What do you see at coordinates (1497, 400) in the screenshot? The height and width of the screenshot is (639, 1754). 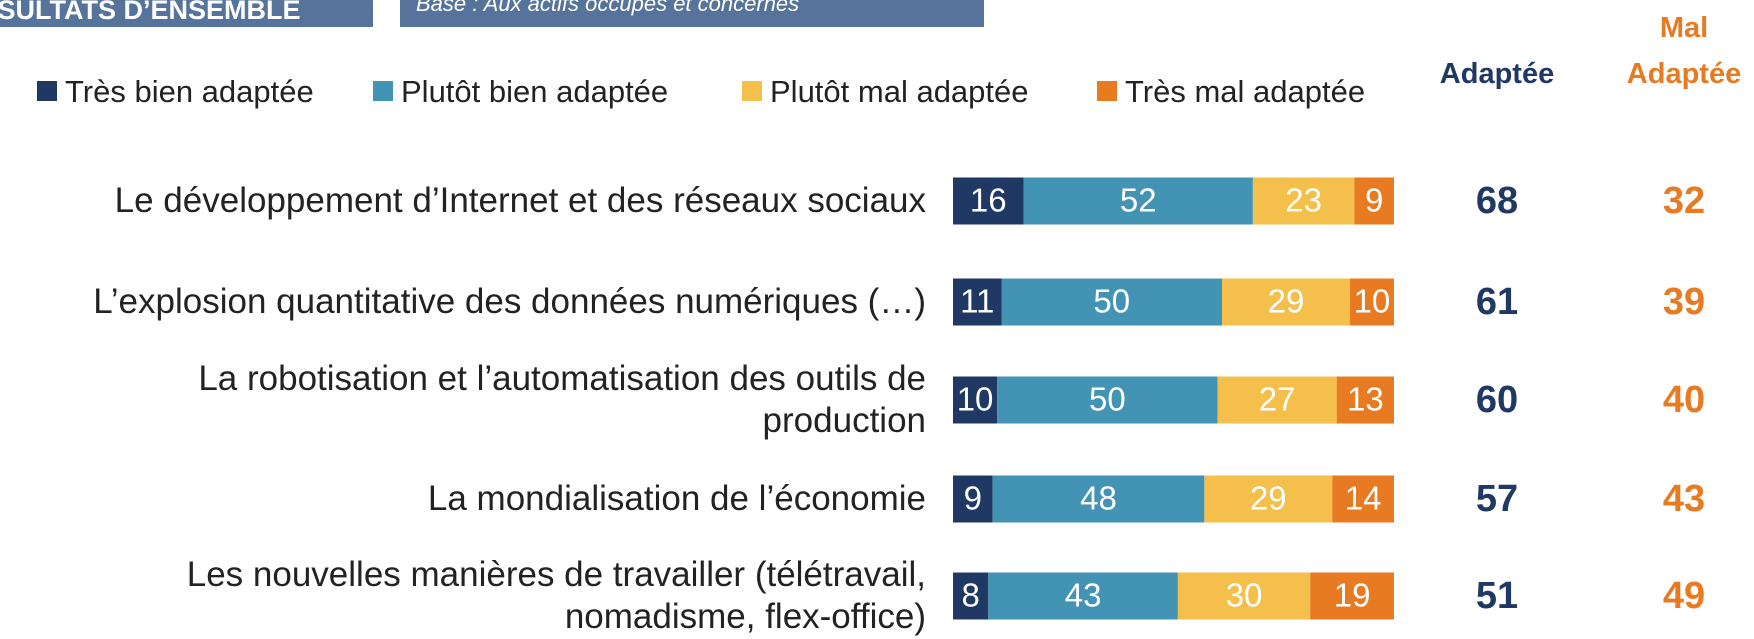 I see `total-value: 60` at bounding box center [1497, 400].